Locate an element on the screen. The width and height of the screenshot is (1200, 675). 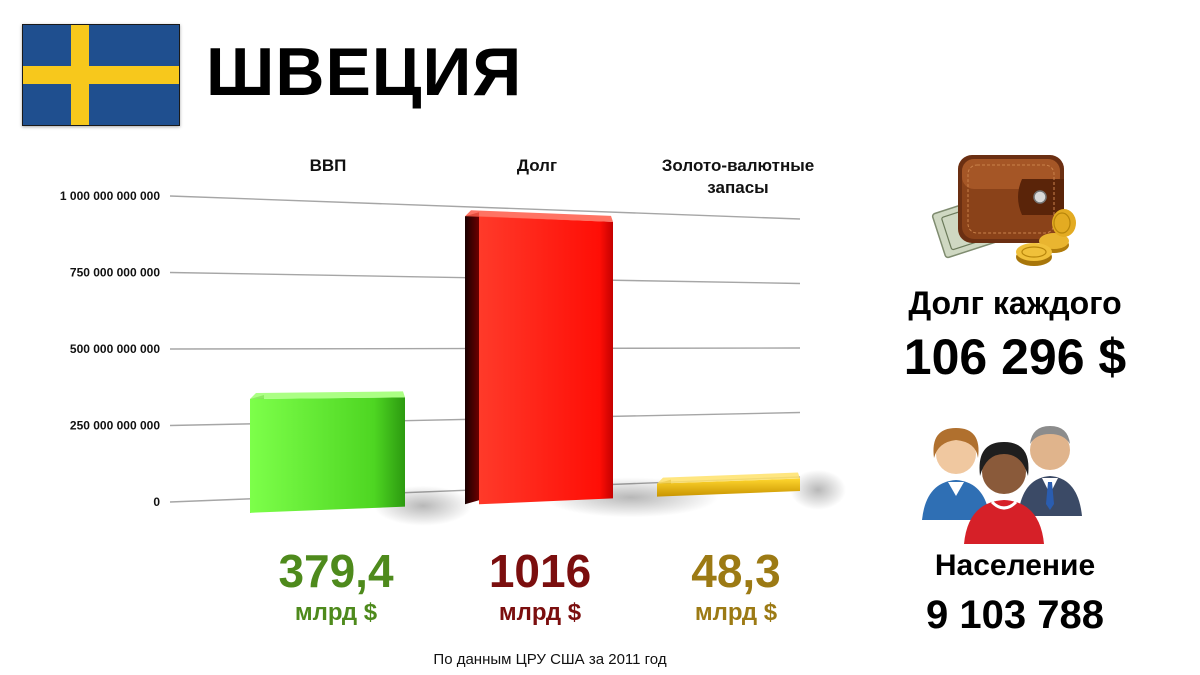
y-tick-label: 750 000 000 000 is located at coordinates (115, 273).